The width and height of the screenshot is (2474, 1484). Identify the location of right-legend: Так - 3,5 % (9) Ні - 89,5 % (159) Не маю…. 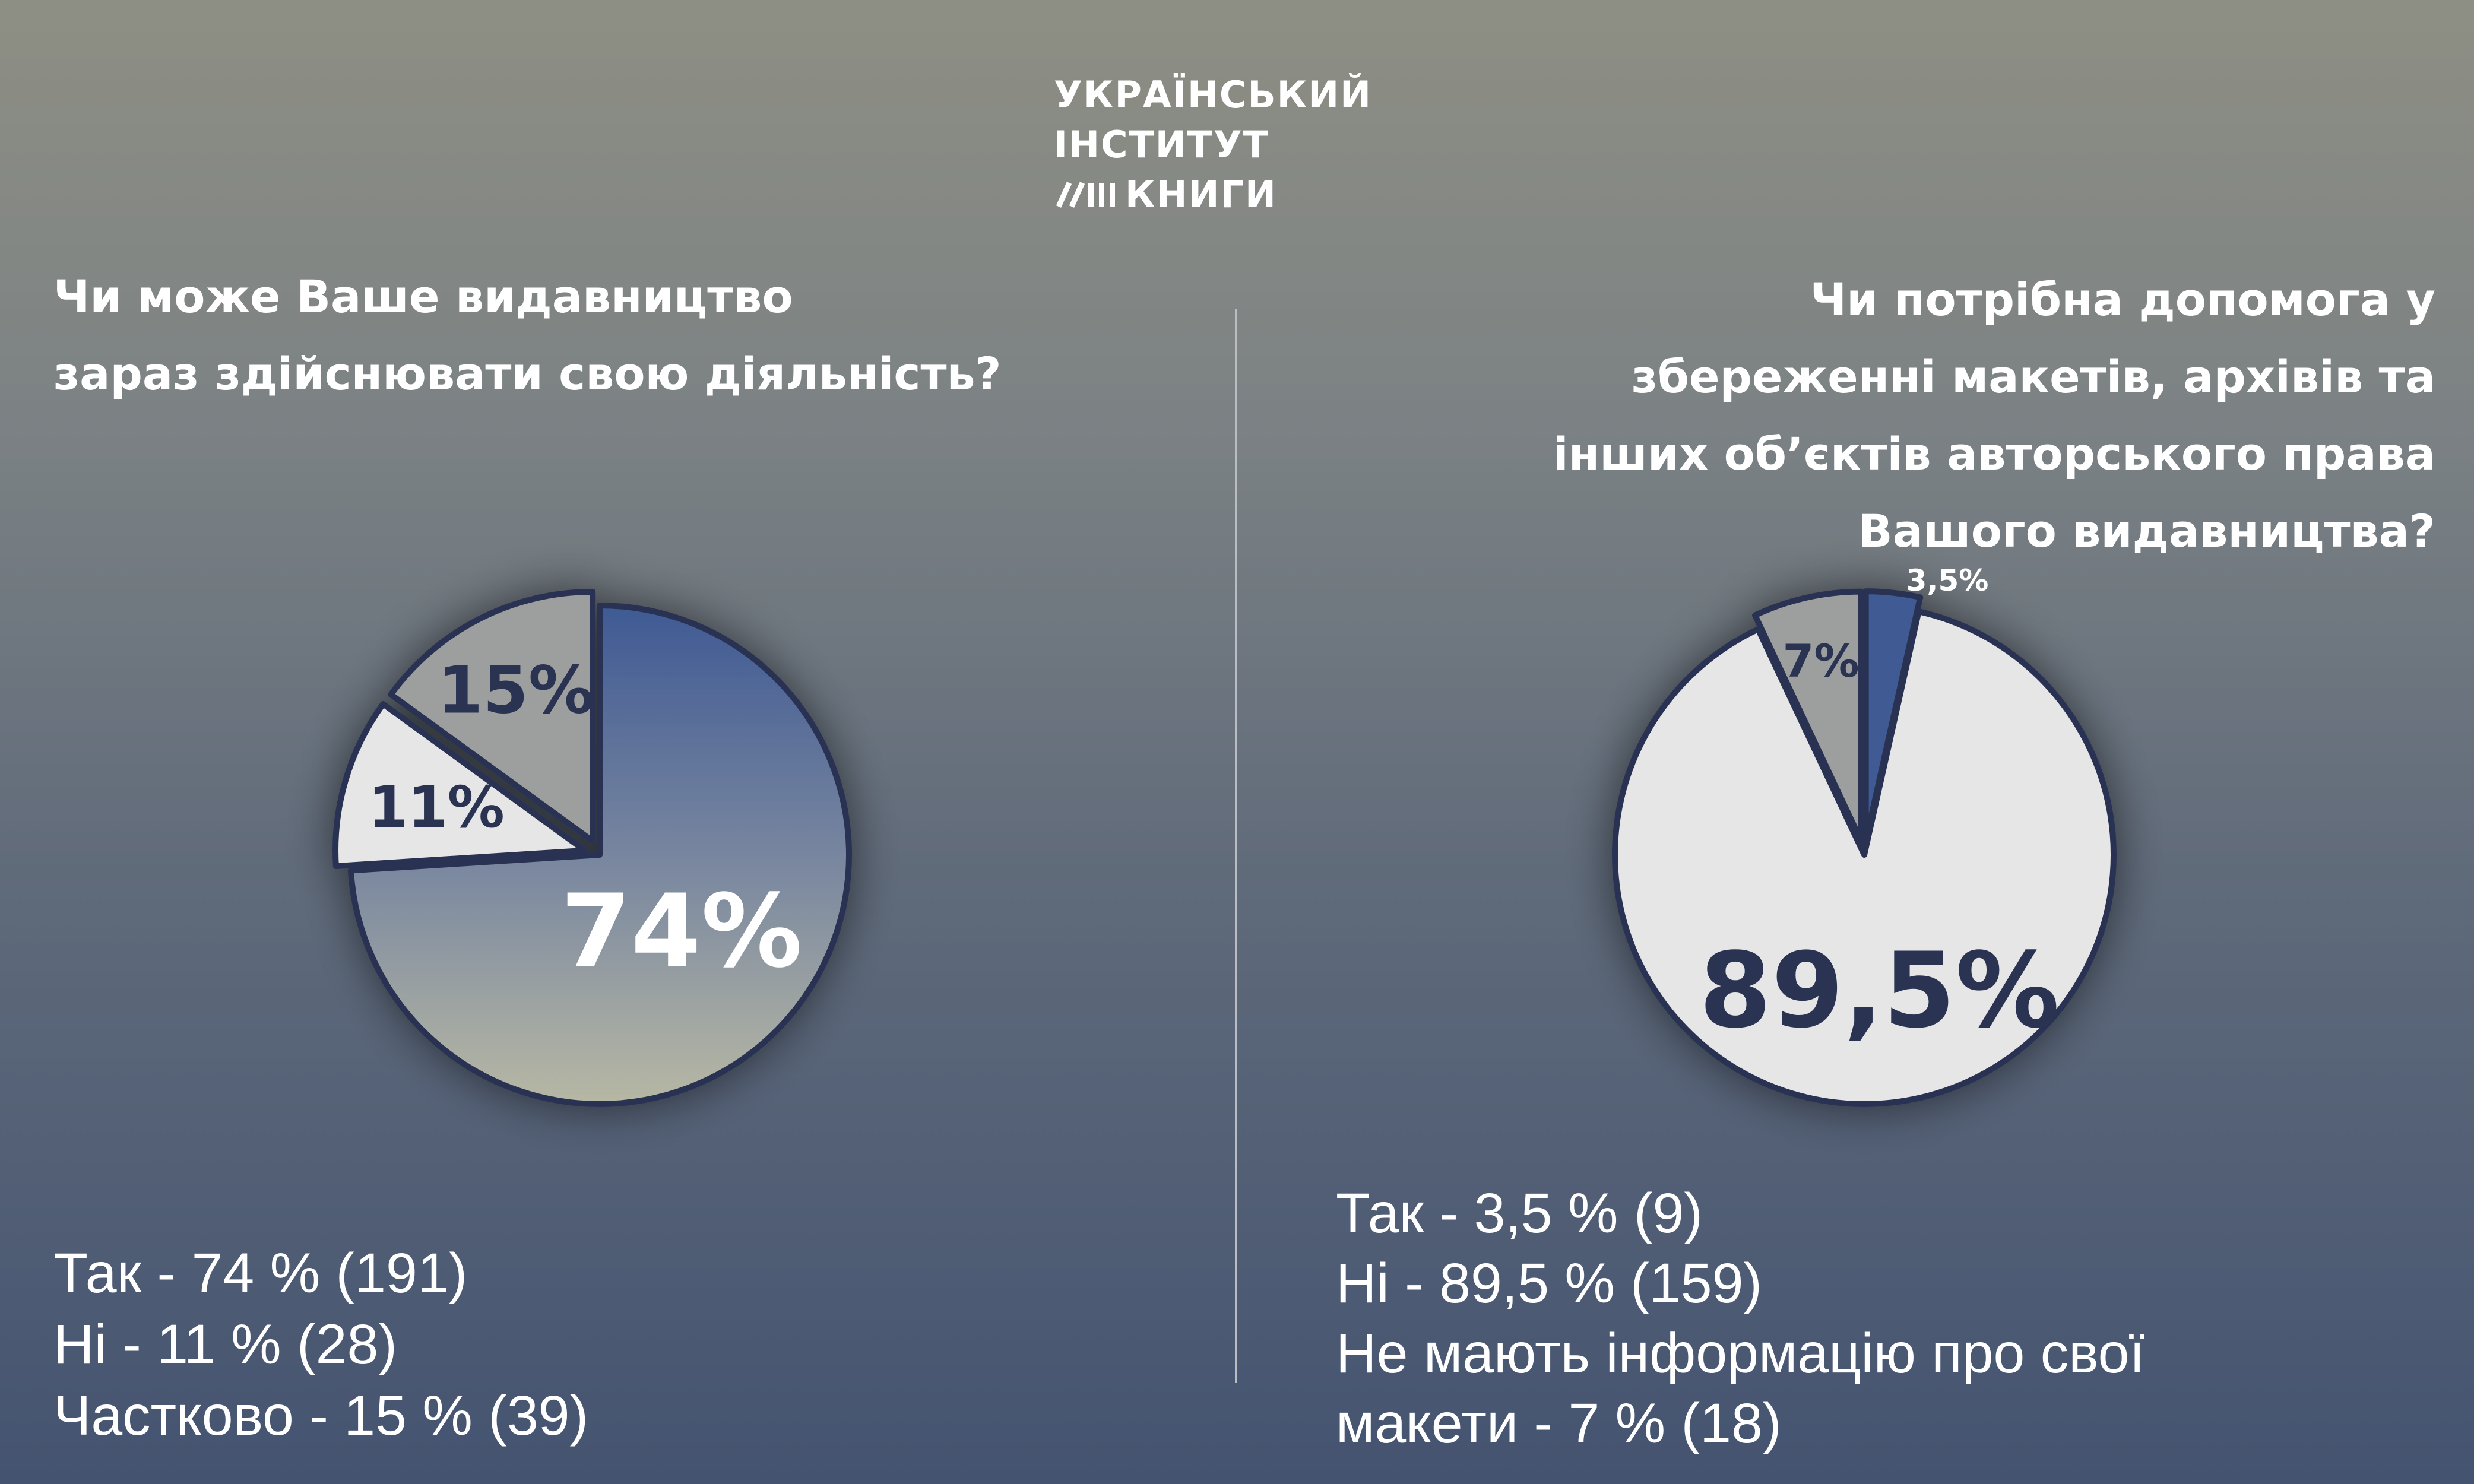
(1740, 1318).